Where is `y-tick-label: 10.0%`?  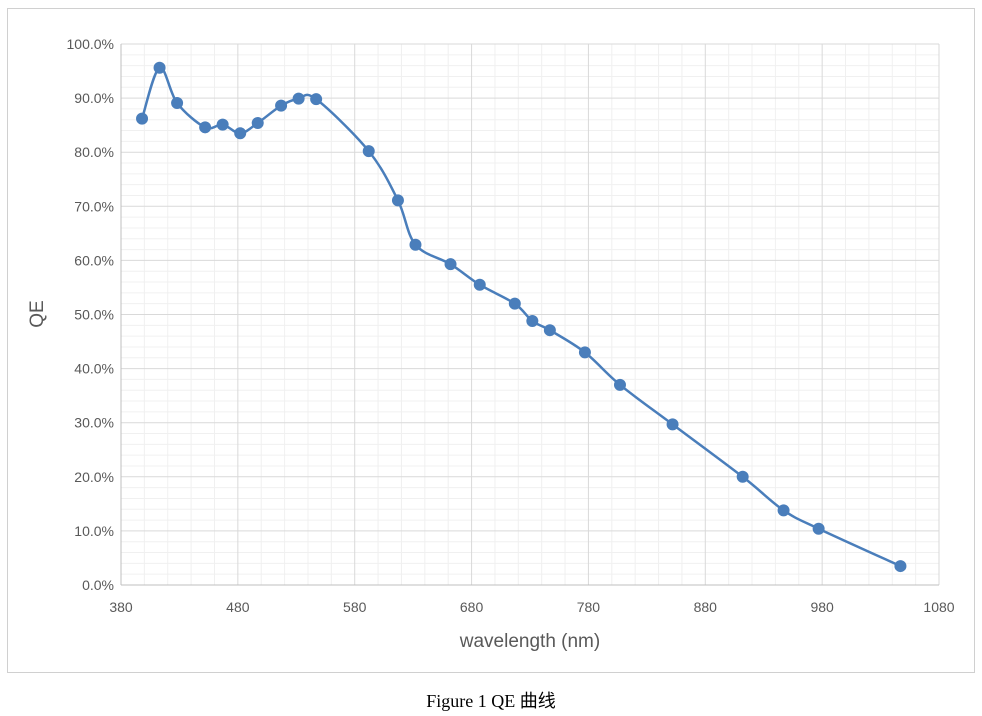
y-tick-label: 10.0% is located at coordinates (94, 531).